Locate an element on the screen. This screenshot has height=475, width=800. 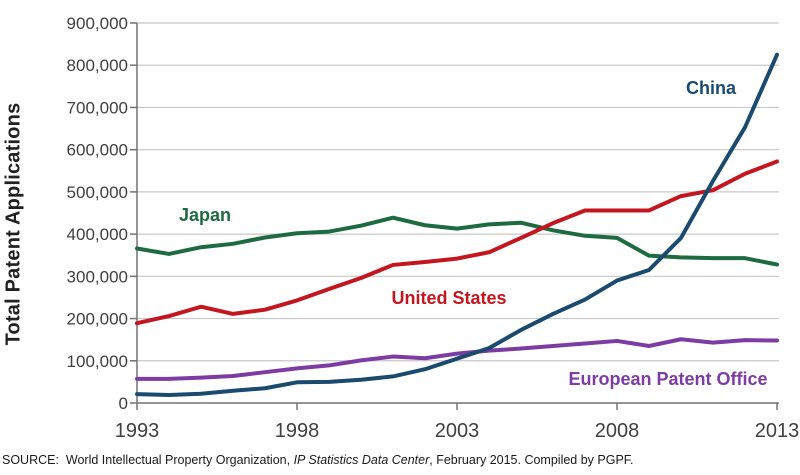
y-tick-label: 0 is located at coordinates (123, 403).